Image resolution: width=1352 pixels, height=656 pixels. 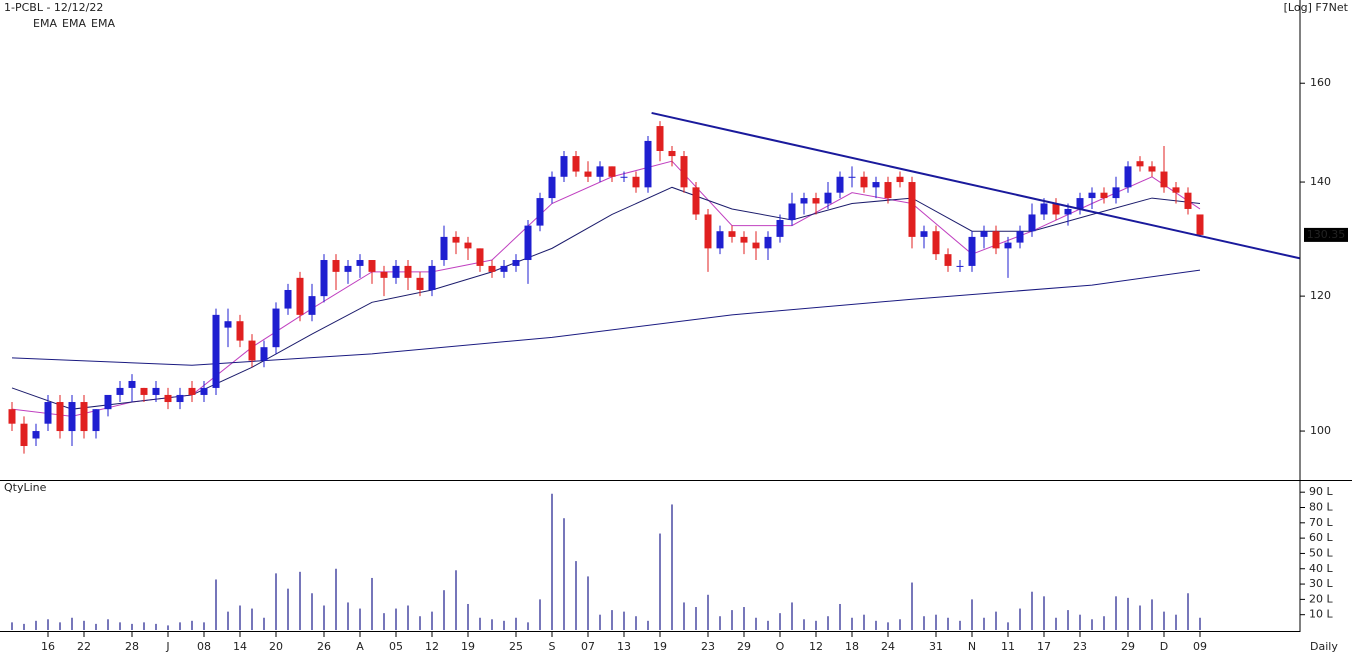 I want to click on x-tick-label: 18, so click(x=852, y=646).